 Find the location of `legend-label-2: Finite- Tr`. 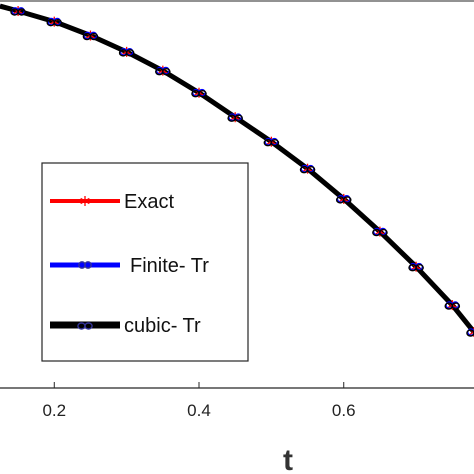

legend-label-2: Finite- Tr is located at coordinates (169, 266).